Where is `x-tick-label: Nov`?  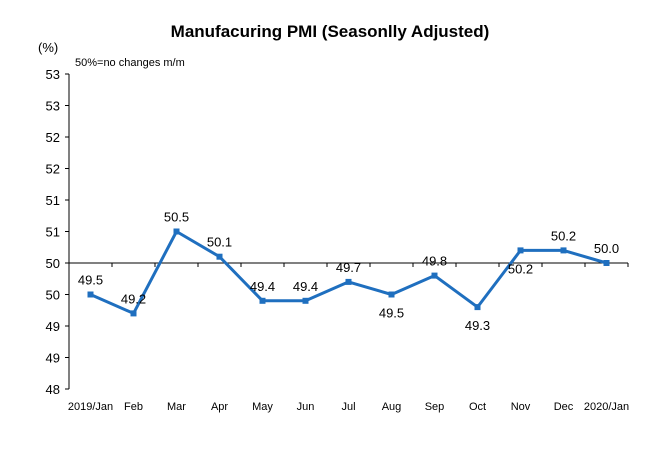 x-tick-label: Nov is located at coordinates (521, 407).